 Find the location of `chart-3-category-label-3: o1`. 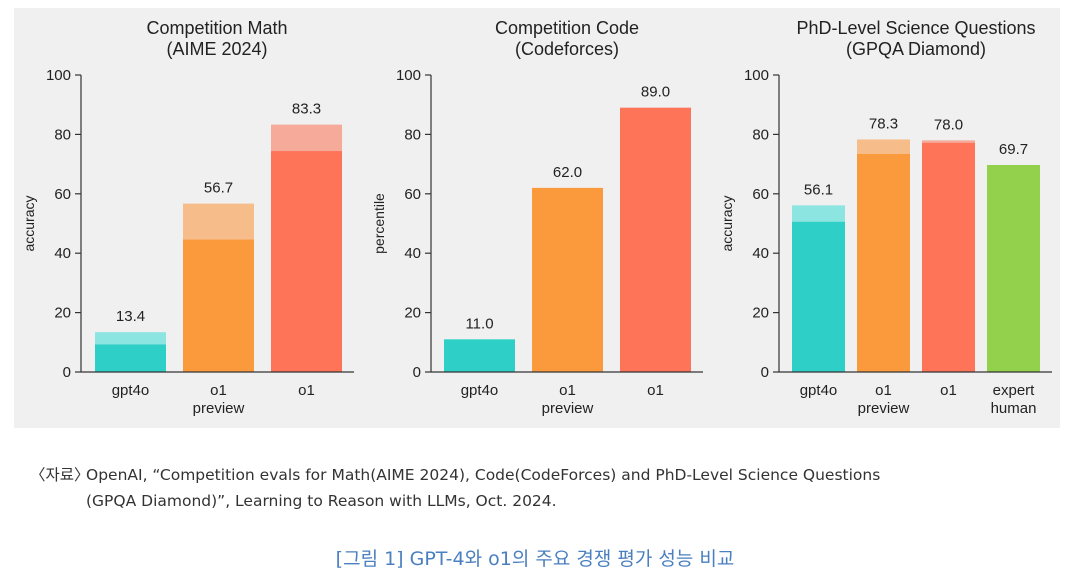

chart-3-category-label-3: o1 is located at coordinates (948, 390).